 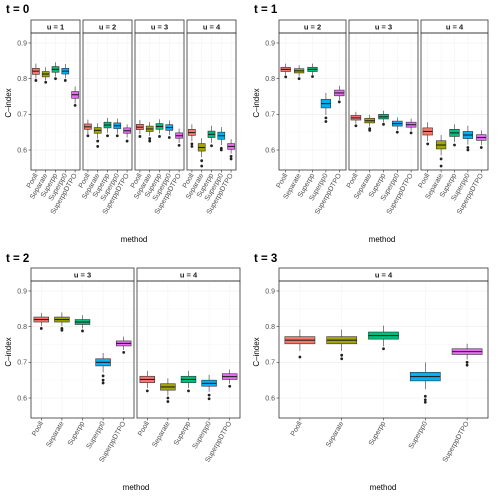 What do you see at coordinates (76, 433) in the screenshot?
I see `x-tick-label: Superpp` at bounding box center [76, 433].